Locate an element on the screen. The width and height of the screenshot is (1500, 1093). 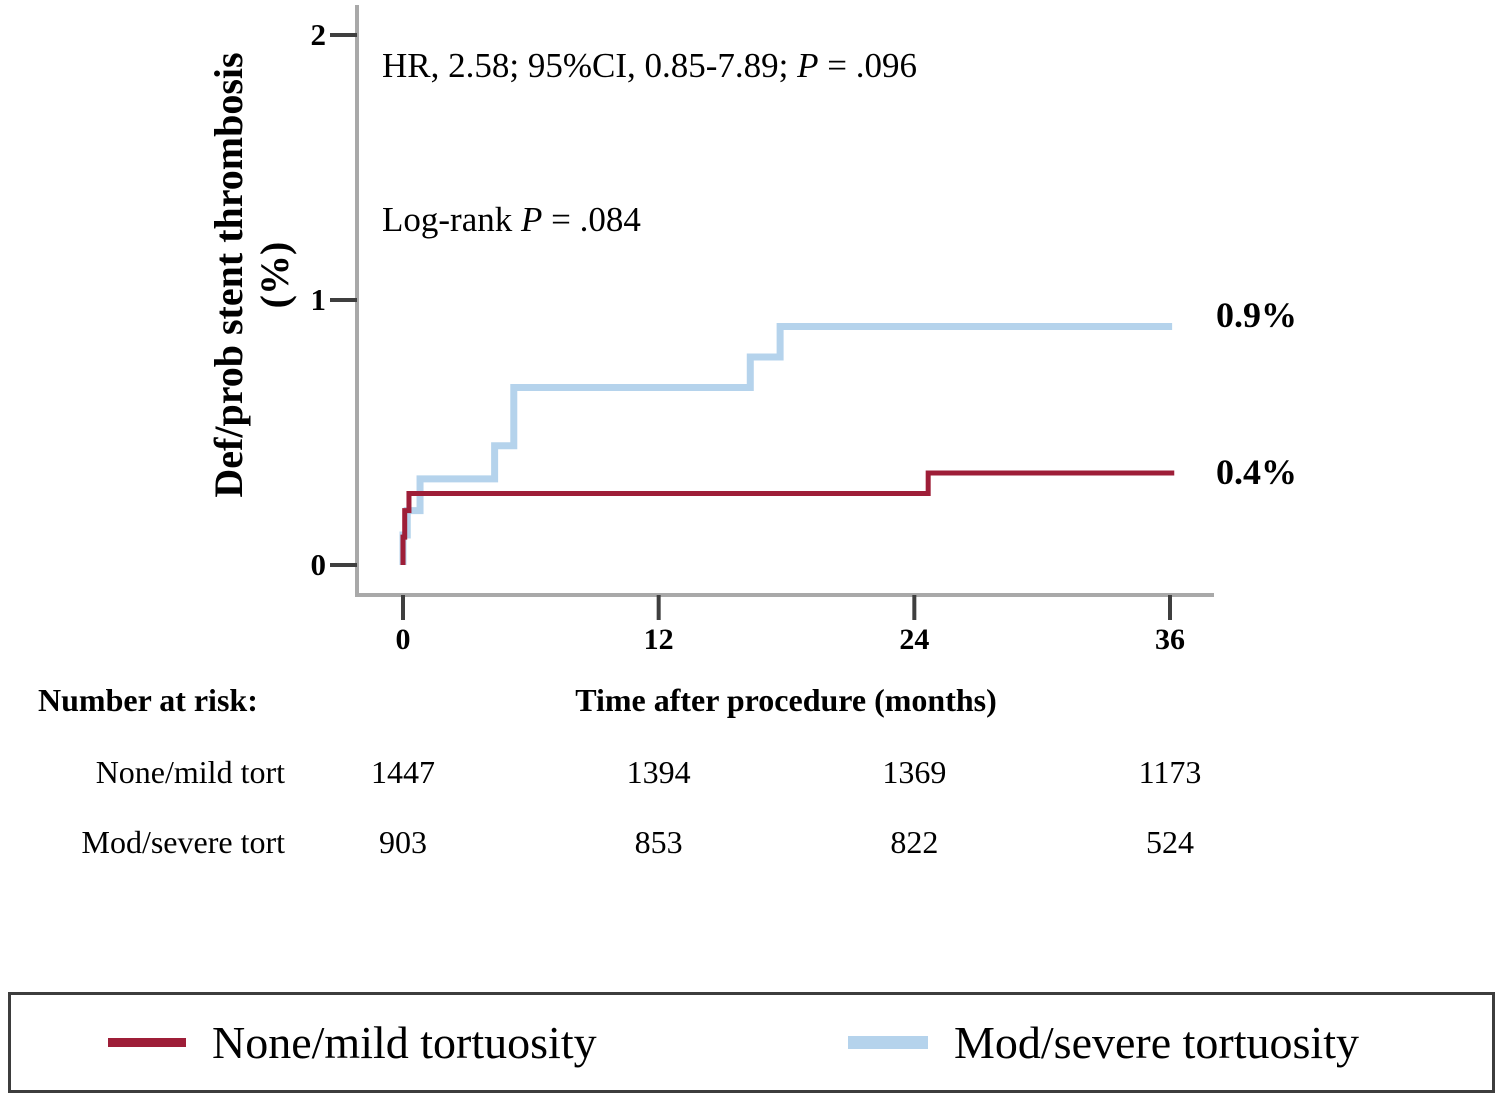
risk-value-cell: 1173 is located at coordinates (1170, 772).